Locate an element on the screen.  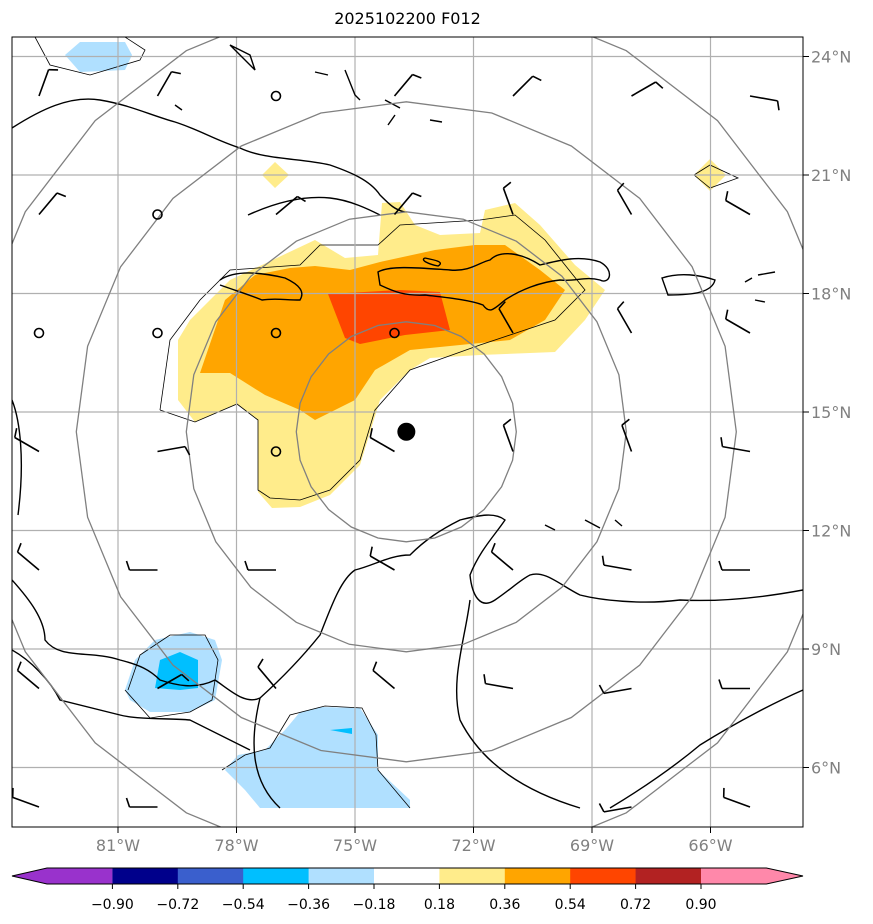
contour-cyan is located at coordinates (176, 671).